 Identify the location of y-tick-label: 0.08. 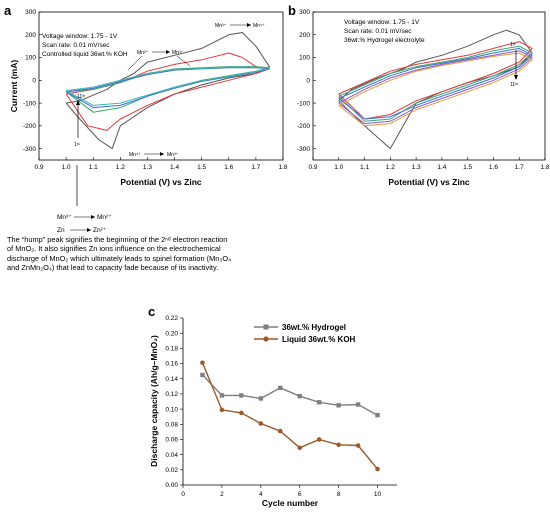
(171, 424).